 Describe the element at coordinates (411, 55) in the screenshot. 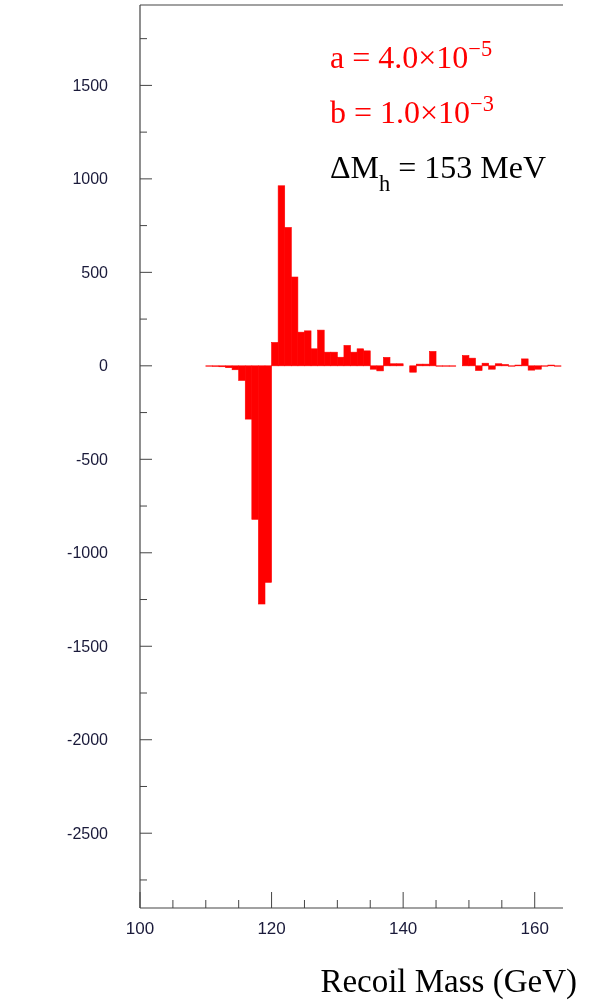

I see `annotation: a = 4.0×10$^{−5}$` at that location.